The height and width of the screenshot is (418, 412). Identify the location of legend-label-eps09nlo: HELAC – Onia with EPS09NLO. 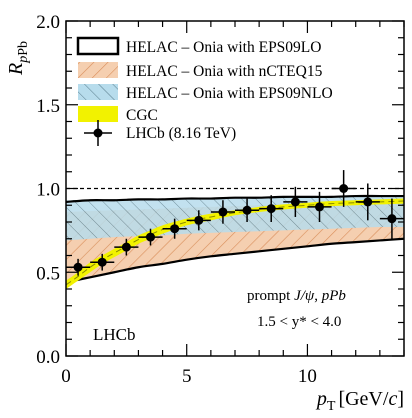
(229, 93).